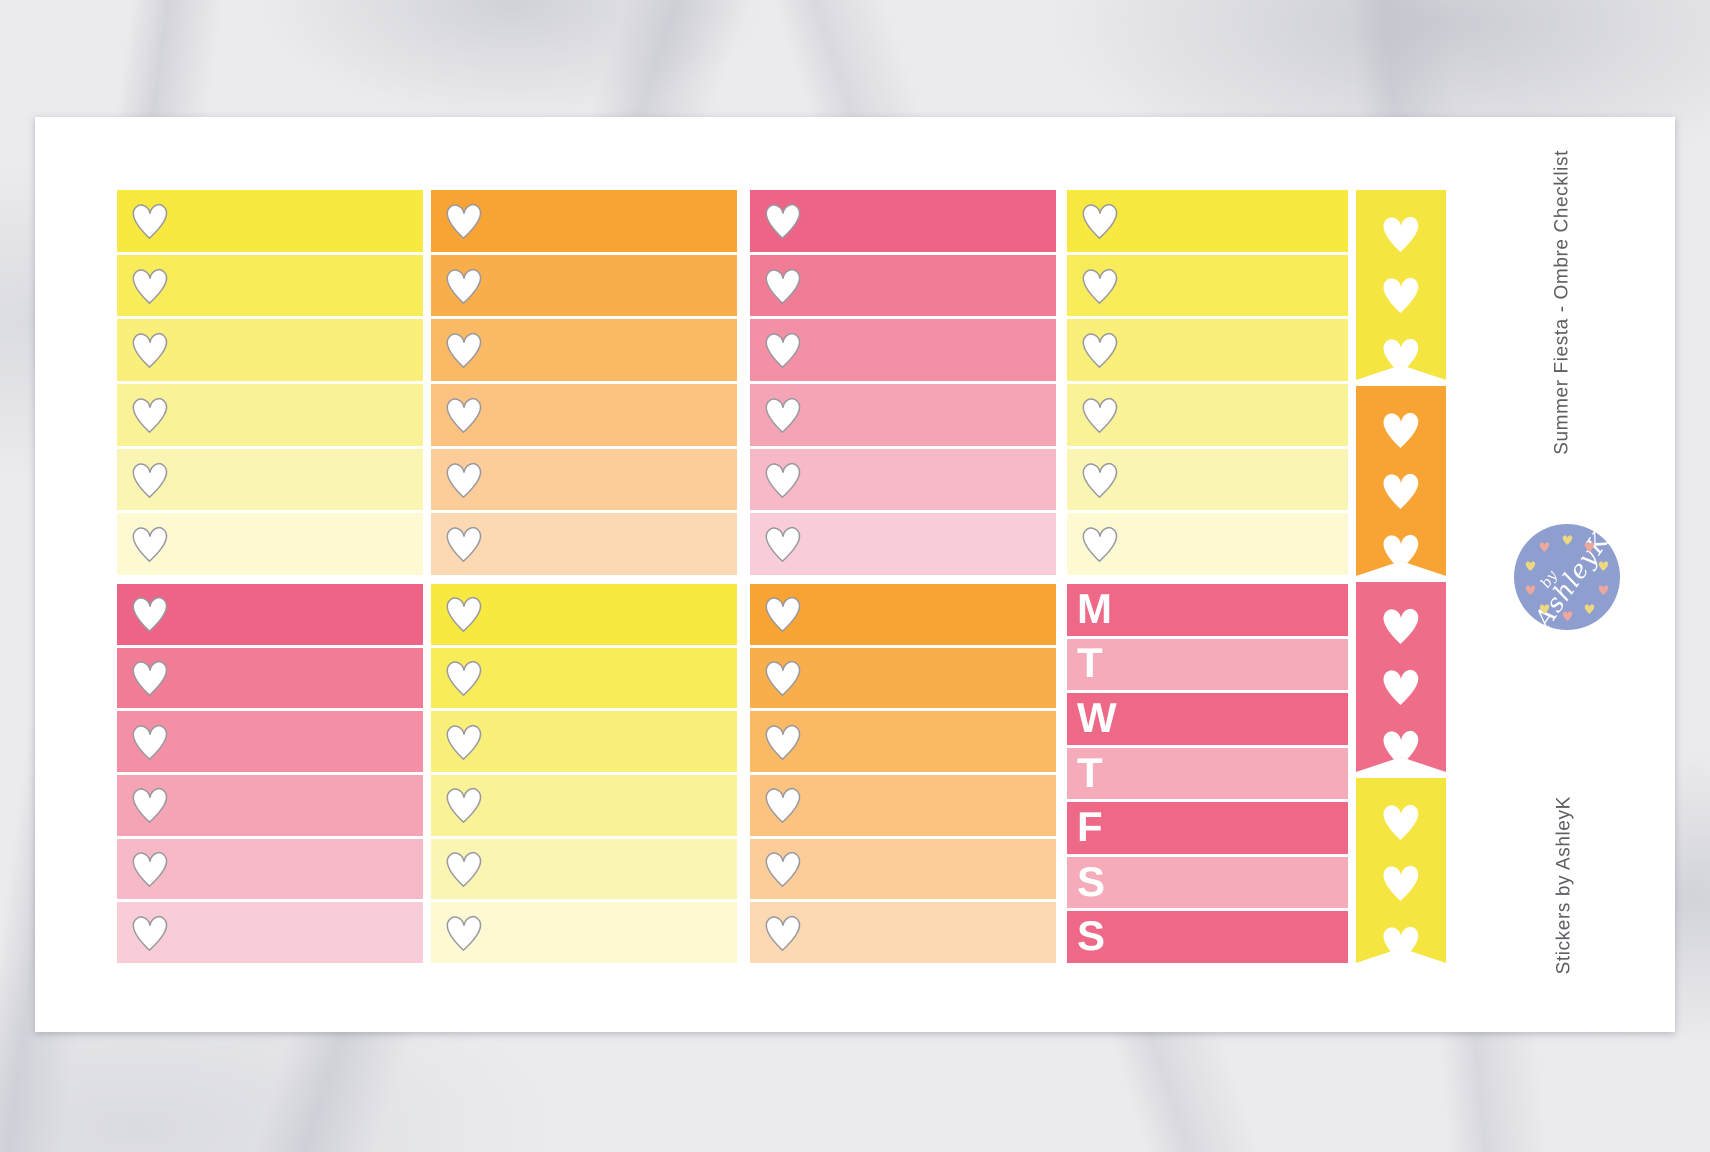  Describe the element at coordinates (1207, 610) in the screenshot. I see `day-row: M` at that location.